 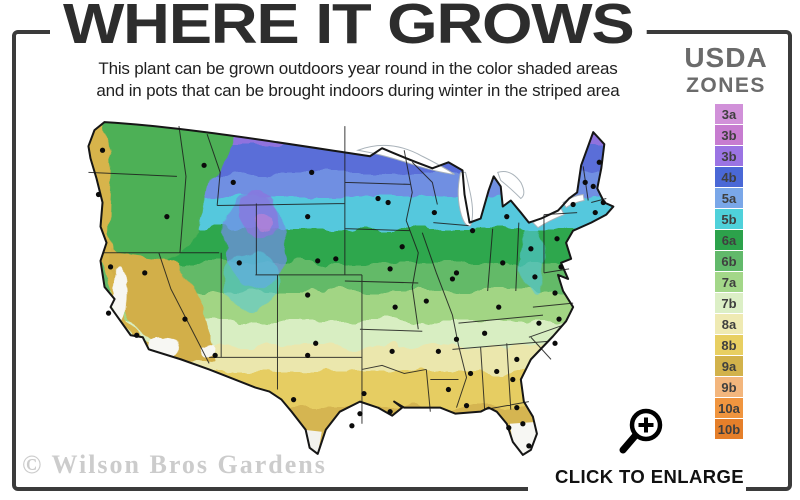 What do you see at coordinates (726, 57) in the screenshot?
I see `usda-heading-line1: USDA` at bounding box center [726, 57].